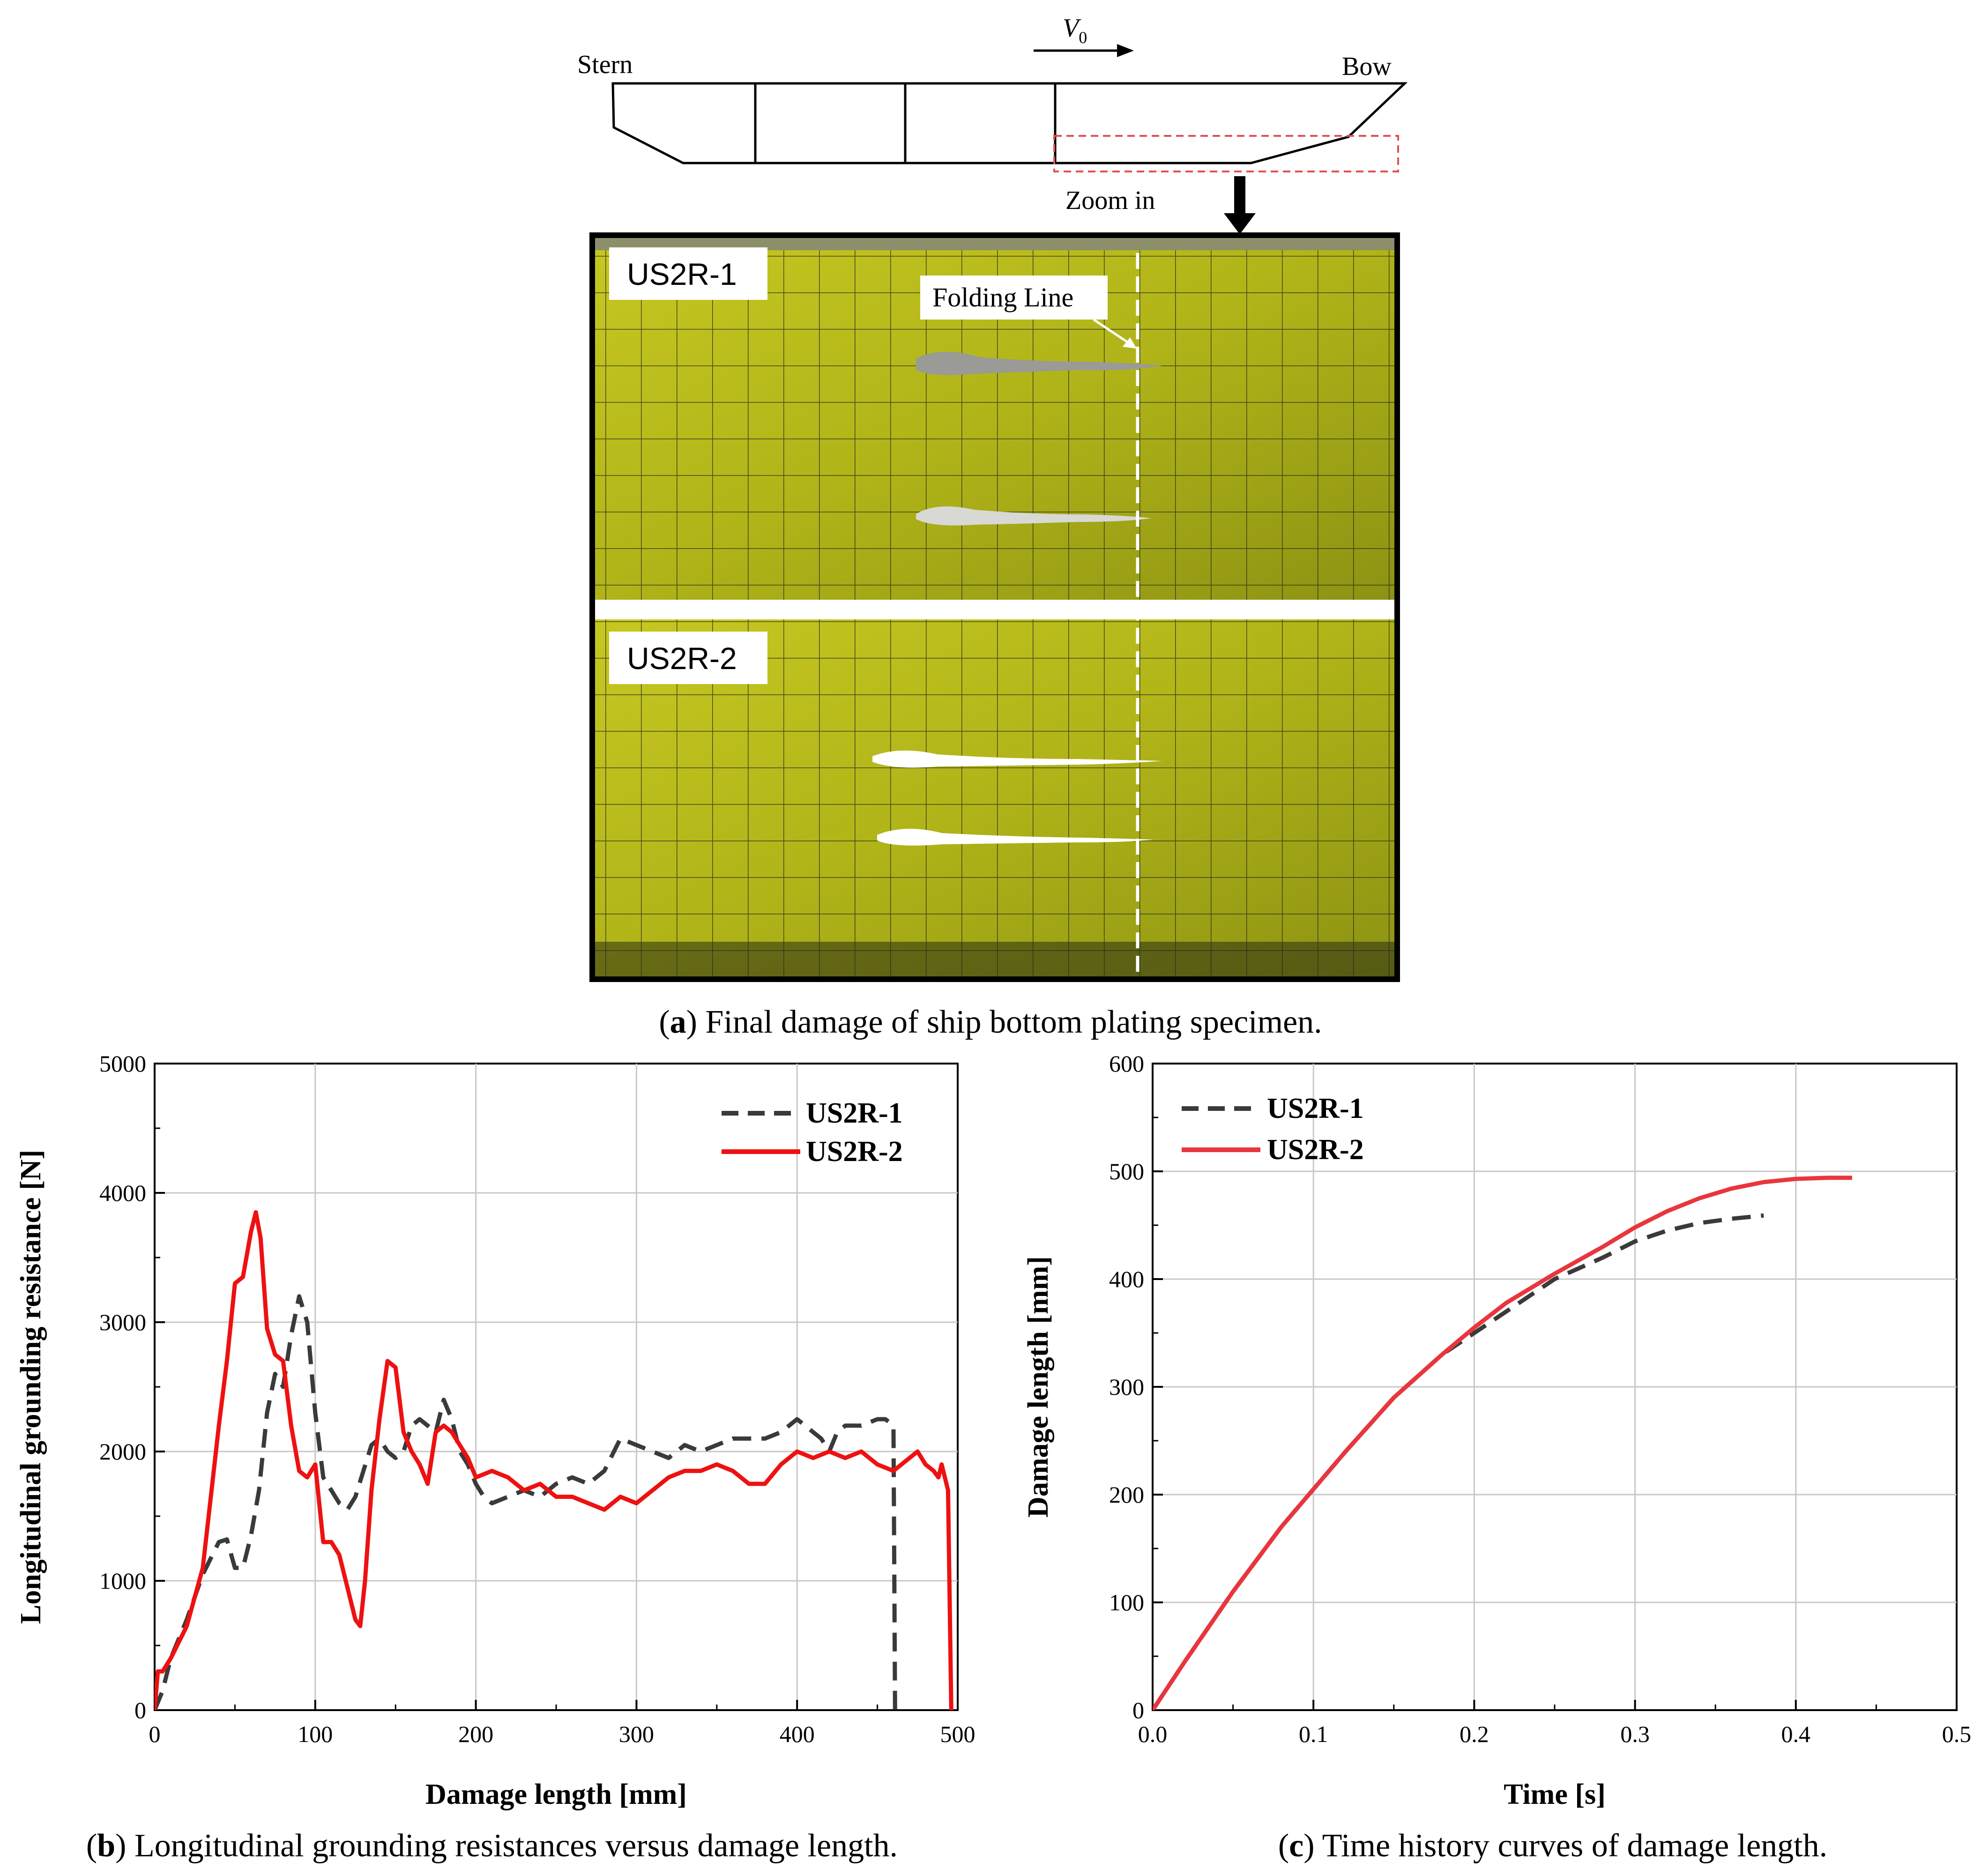 Image resolution: width=1981 pixels, height=1876 pixels. I want to click on y-axis-title: Damage length [mm], so click(1038, 1387).